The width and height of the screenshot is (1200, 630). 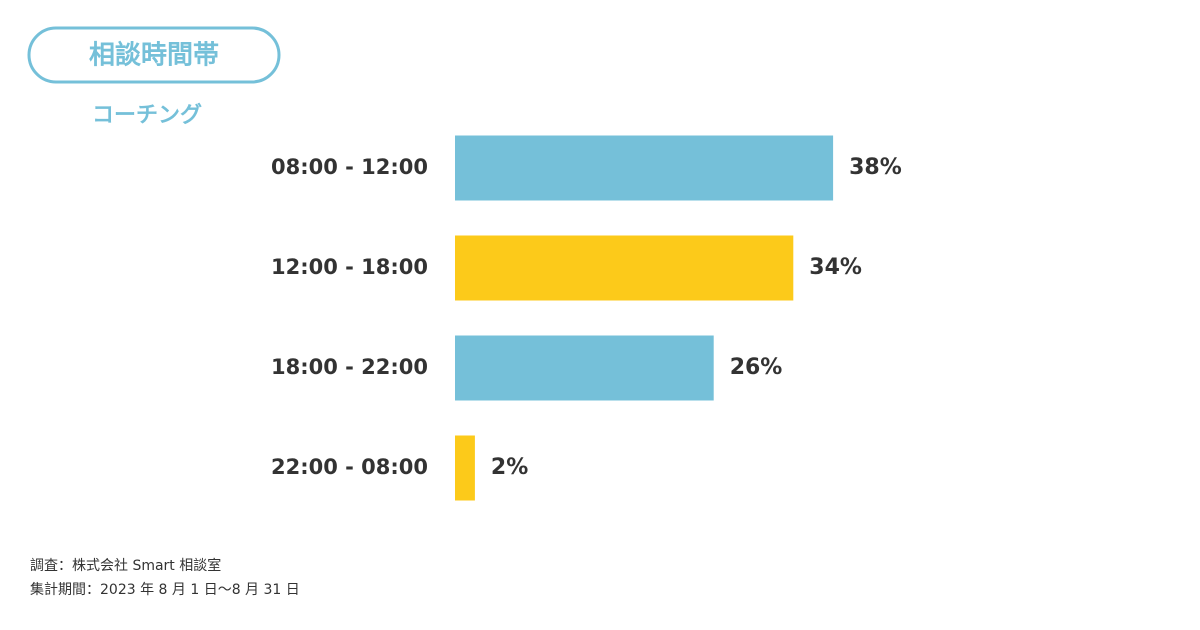 I want to click on chart-subtitle: コーチング, so click(x=147, y=115).